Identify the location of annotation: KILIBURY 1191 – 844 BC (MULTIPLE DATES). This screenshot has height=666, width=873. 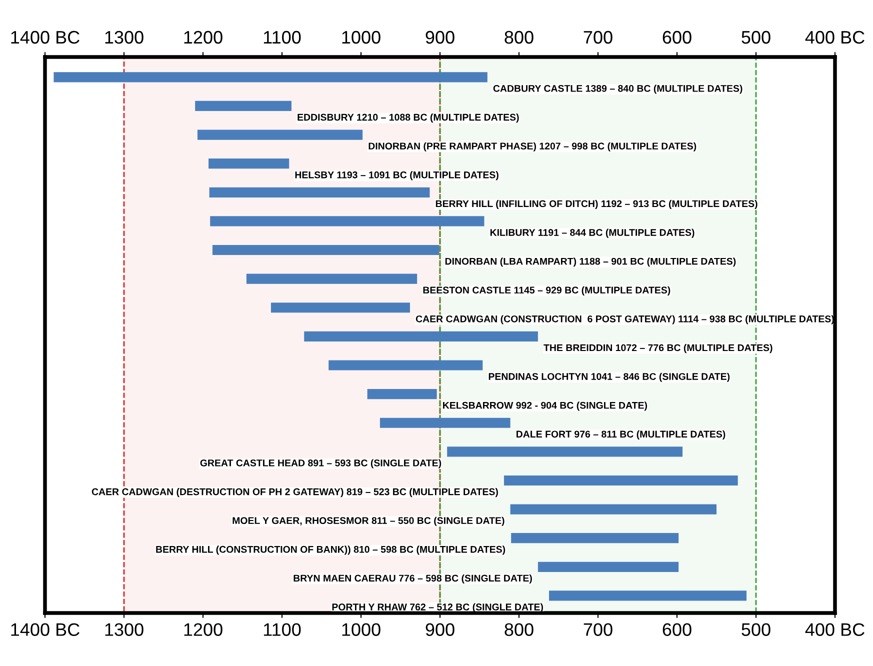
(592, 233).